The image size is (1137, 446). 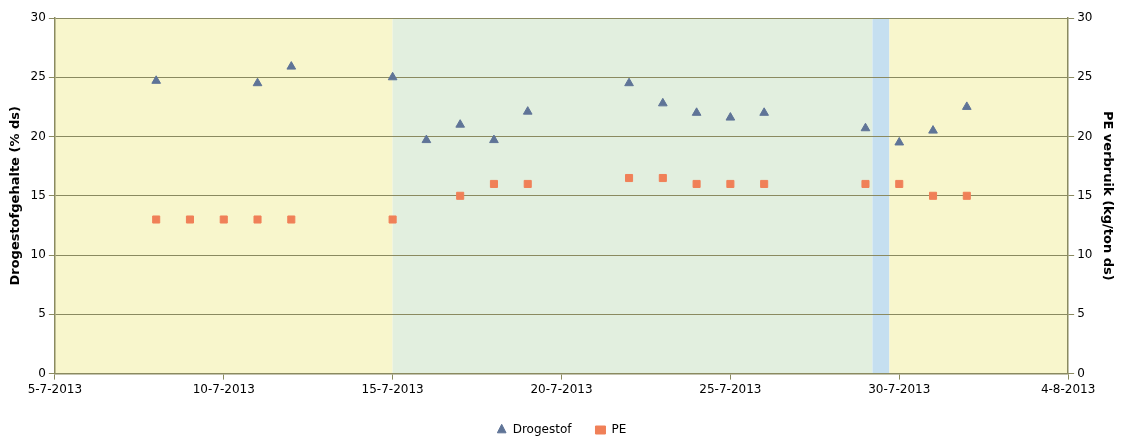 What do you see at coordinates (1068, 388) in the screenshot?
I see `x-tick-label: 4-8-2013` at bounding box center [1068, 388].